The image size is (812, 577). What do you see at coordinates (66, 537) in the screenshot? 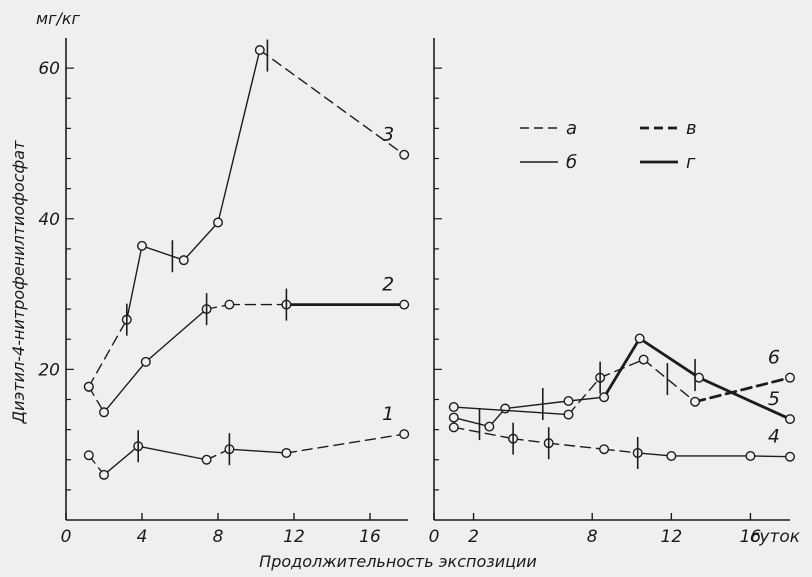
I see `left-x-tick-label: 0` at bounding box center [66, 537].